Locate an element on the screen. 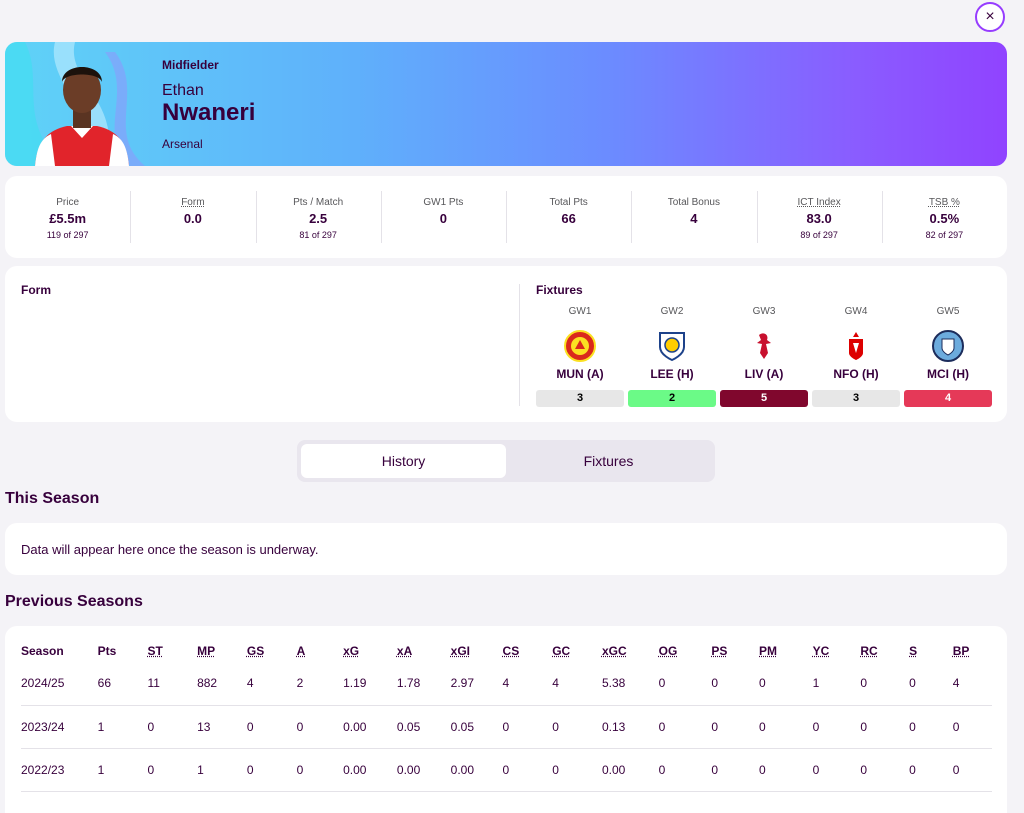 The height and width of the screenshot is (813, 1024). column-header: YC is located at coordinates (837, 651).